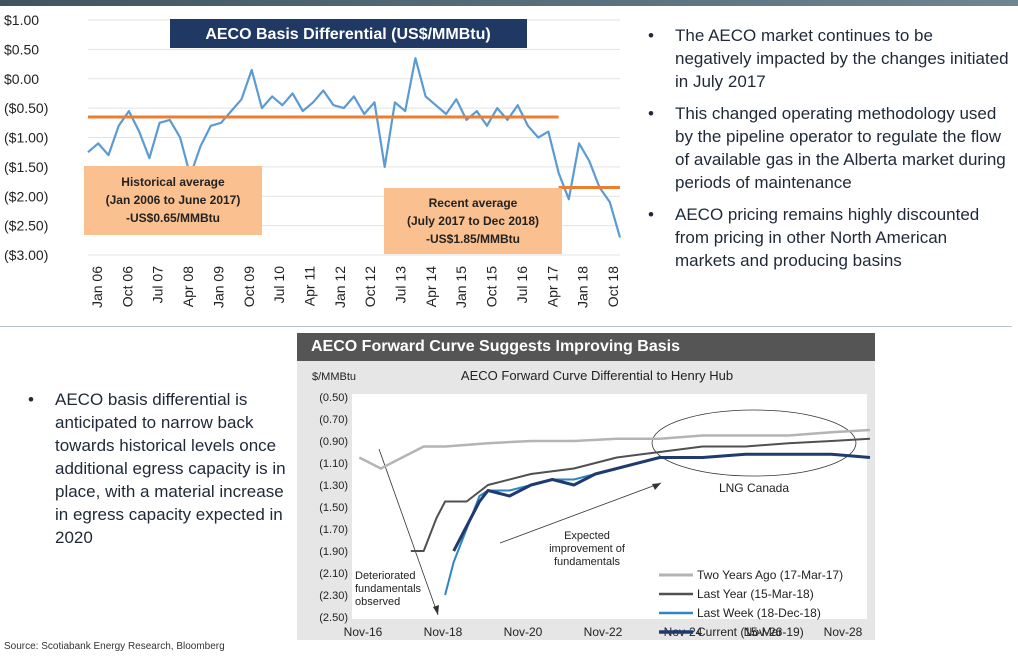  What do you see at coordinates (333, 464) in the screenshot?
I see `y-tick-label: (1.10)` at bounding box center [333, 464].